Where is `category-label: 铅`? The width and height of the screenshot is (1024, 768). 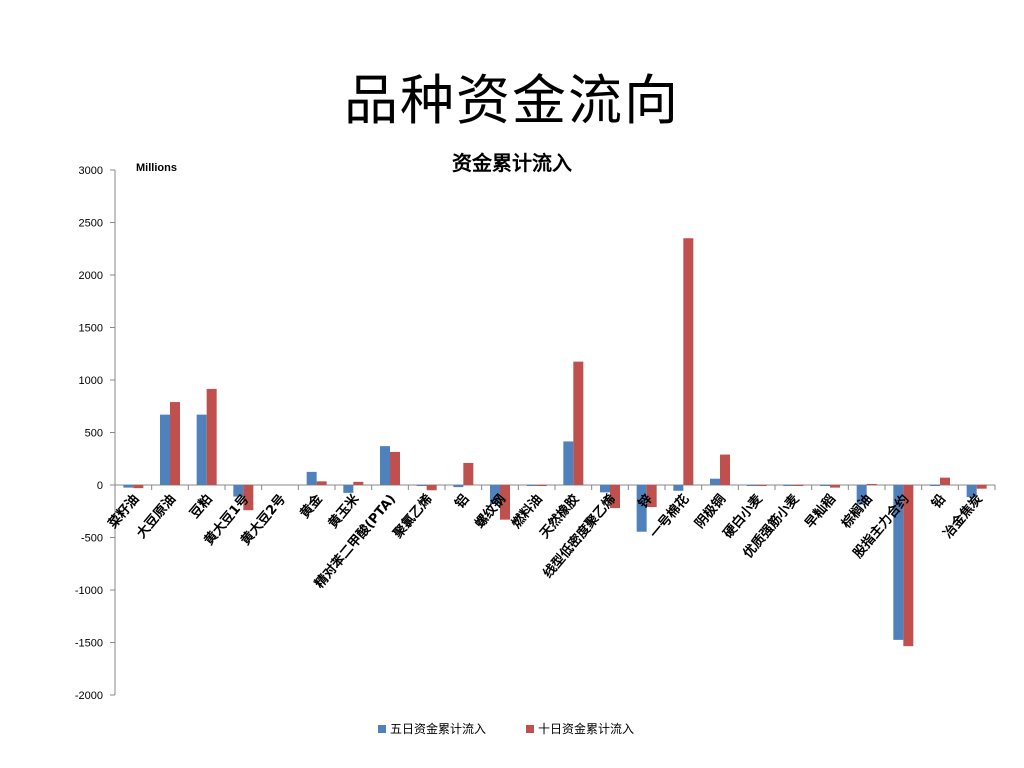 category-label: 铅 is located at coordinates (938, 501).